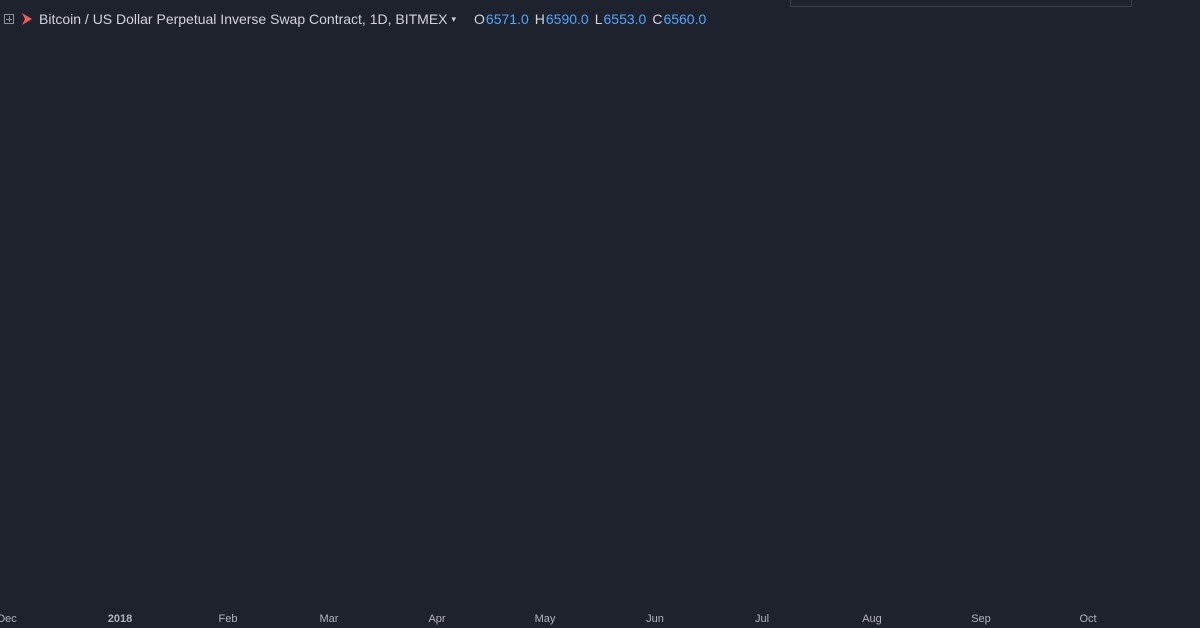 This screenshot has height=628, width=1200. Describe the element at coordinates (1087, 619) in the screenshot. I see `time-tick-label: Oct` at that location.